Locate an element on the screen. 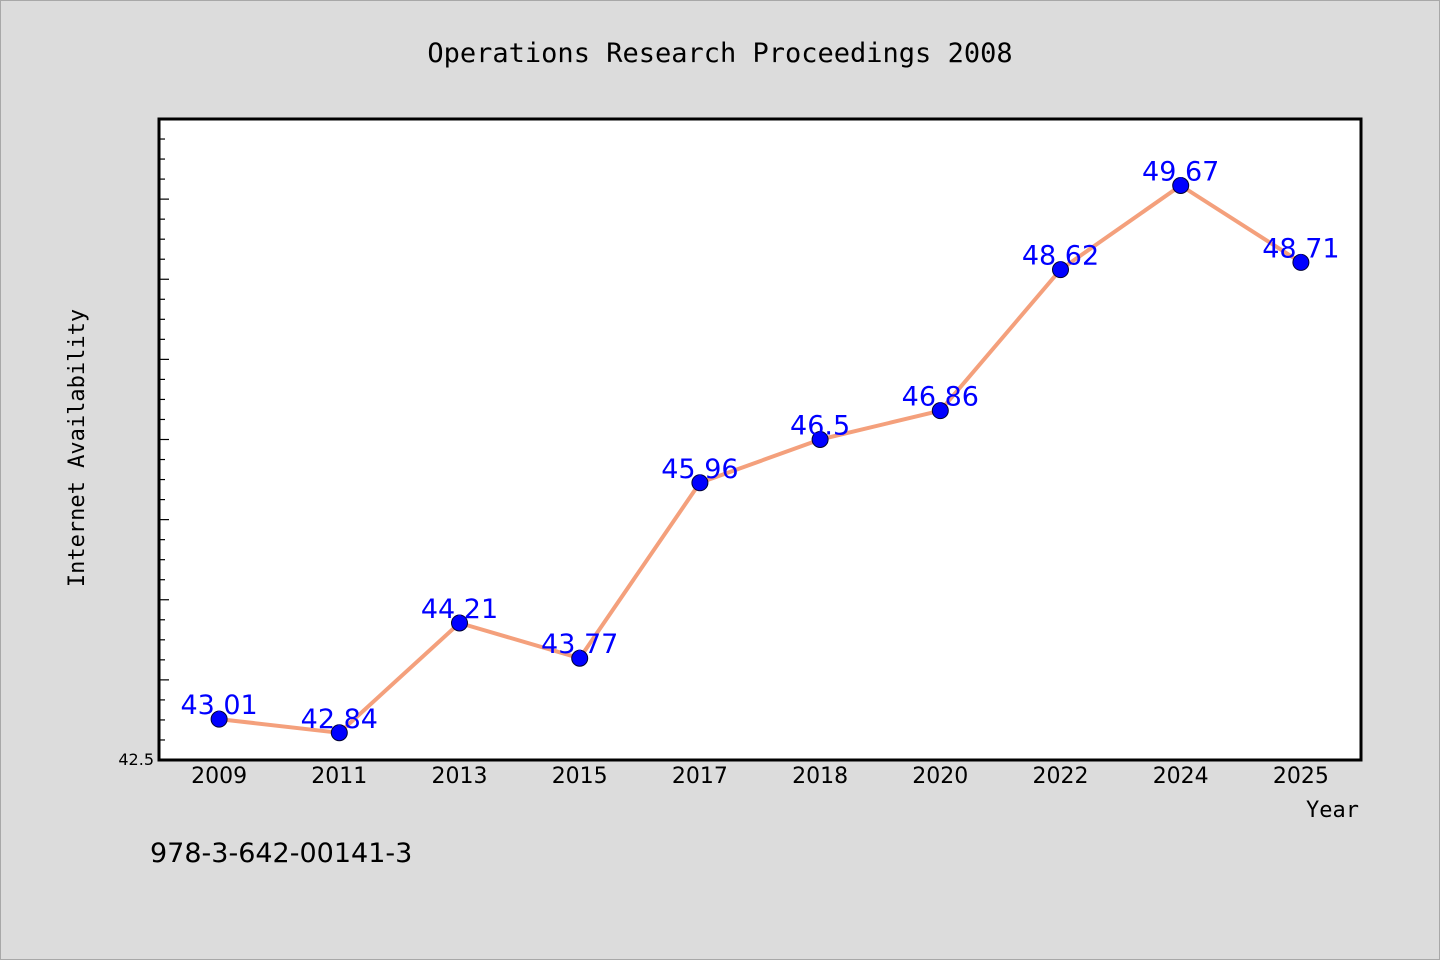 Image resolution: width=1440 pixels, height=960 pixels. x-tick-label: 2024 is located at coordinates (1181, 776).